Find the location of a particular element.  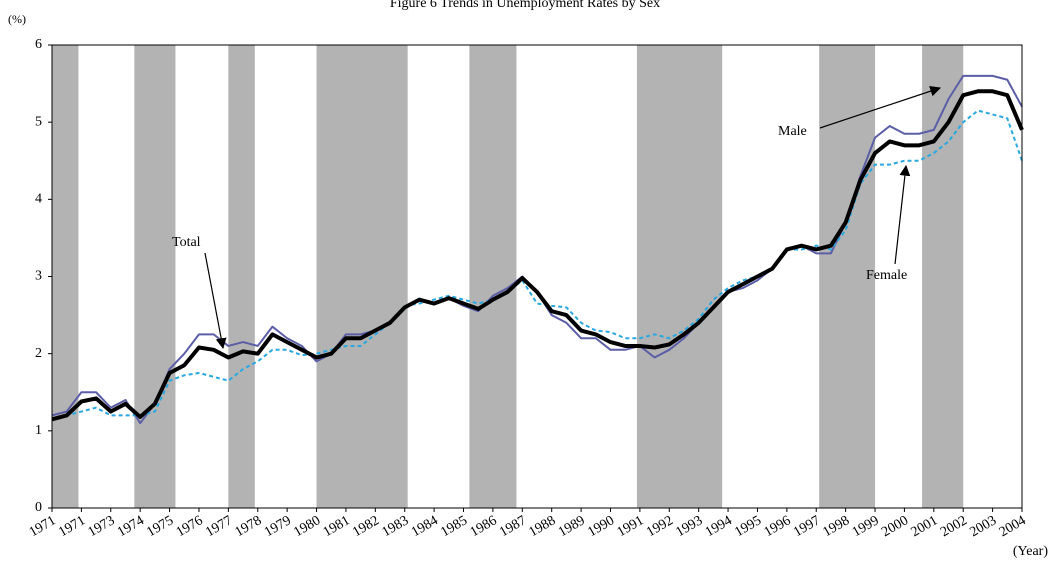

x-tick-label: 1983 is located at coordinates (396, 526).